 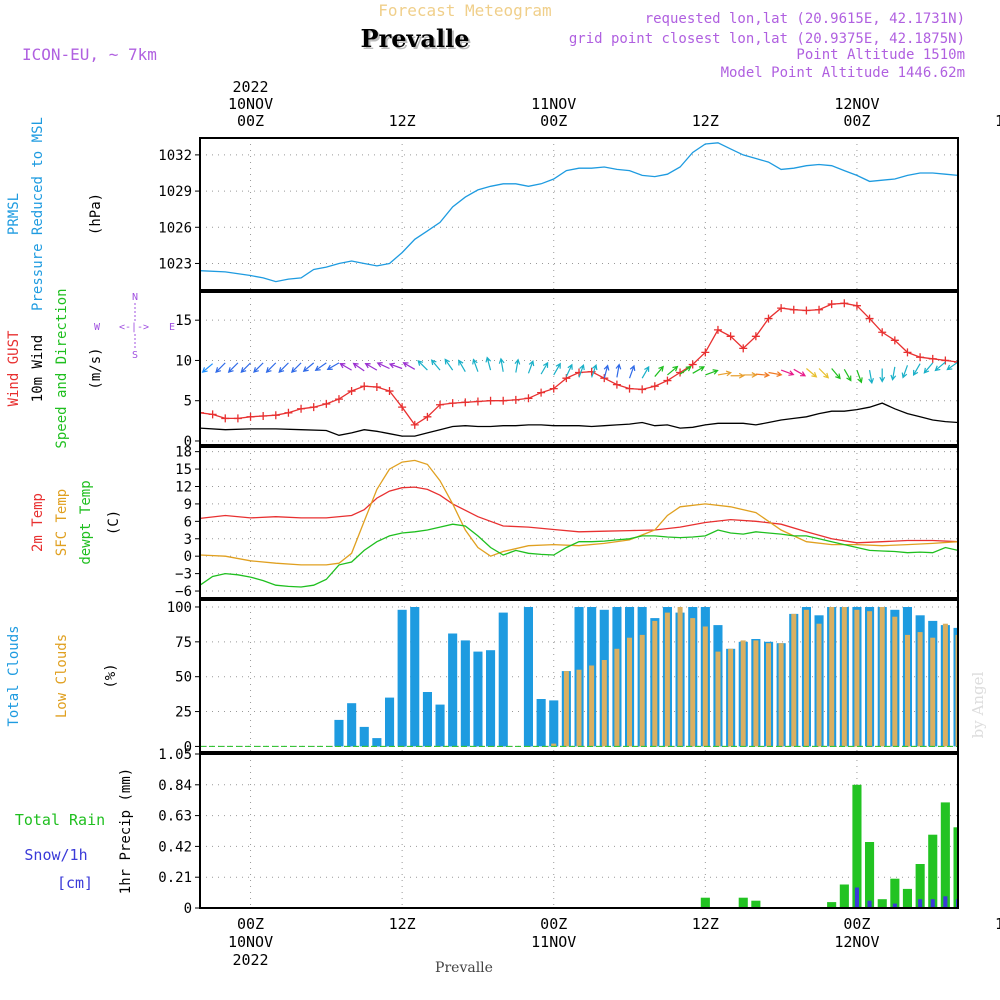 What do you see at coordinates (183, 361) in the screenshot?
I see `wind-ytick-label: 10` at bounding box center [183, 361].